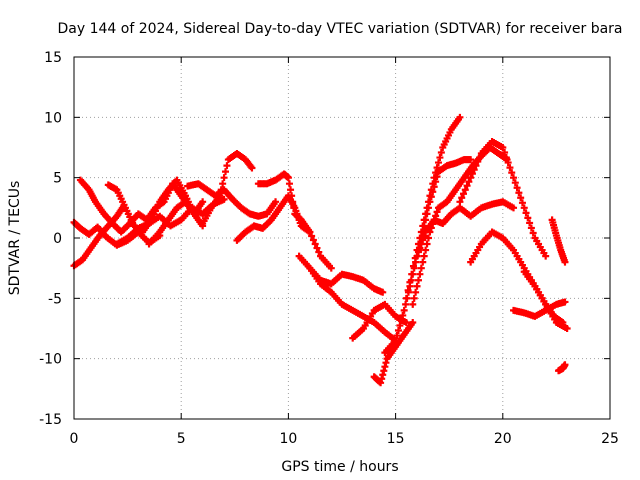 The width and height of the screenshot is (640, 480). I want to click on y-axis-label: SDTVAR / TECUs, so click(15, 238).